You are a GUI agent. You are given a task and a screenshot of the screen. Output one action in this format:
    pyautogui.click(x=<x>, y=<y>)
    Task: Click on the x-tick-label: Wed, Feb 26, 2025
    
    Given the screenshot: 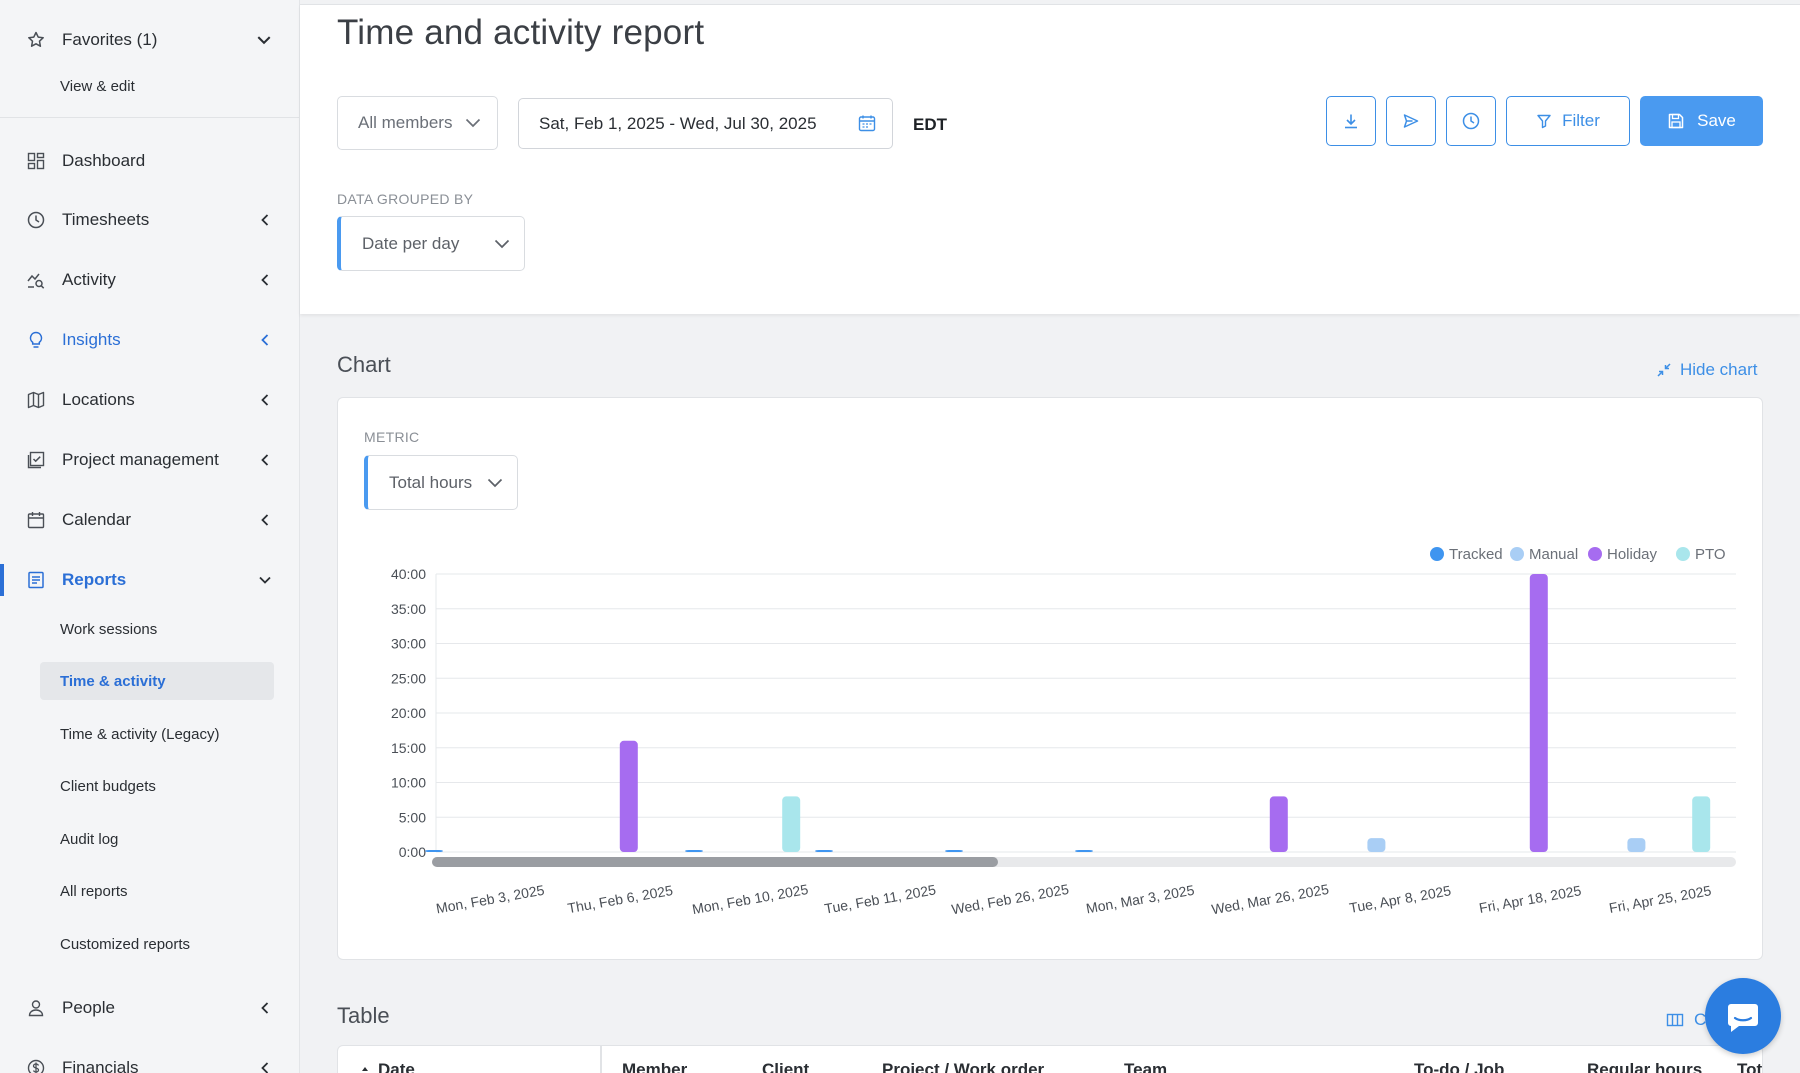 What is the action you would take?
    pyautogui.click(x=1010, y=899)
    